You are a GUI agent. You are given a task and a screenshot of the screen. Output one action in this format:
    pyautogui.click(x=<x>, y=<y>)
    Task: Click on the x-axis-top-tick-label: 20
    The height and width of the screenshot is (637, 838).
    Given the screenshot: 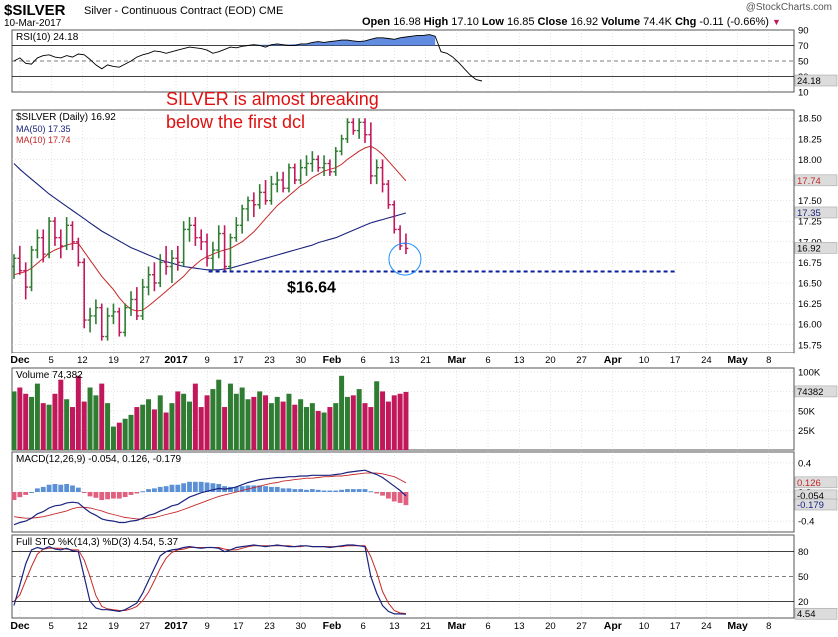 What is the action you would take?
    pyautogui.click(x=550, y=360)
    